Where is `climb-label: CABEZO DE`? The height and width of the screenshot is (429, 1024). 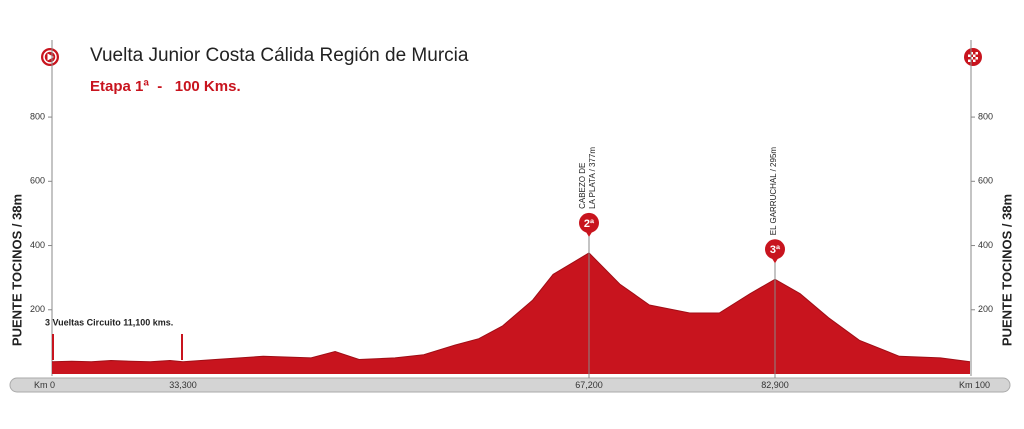
climb-label: CABEZO DE is located at coordinates (582, 186).